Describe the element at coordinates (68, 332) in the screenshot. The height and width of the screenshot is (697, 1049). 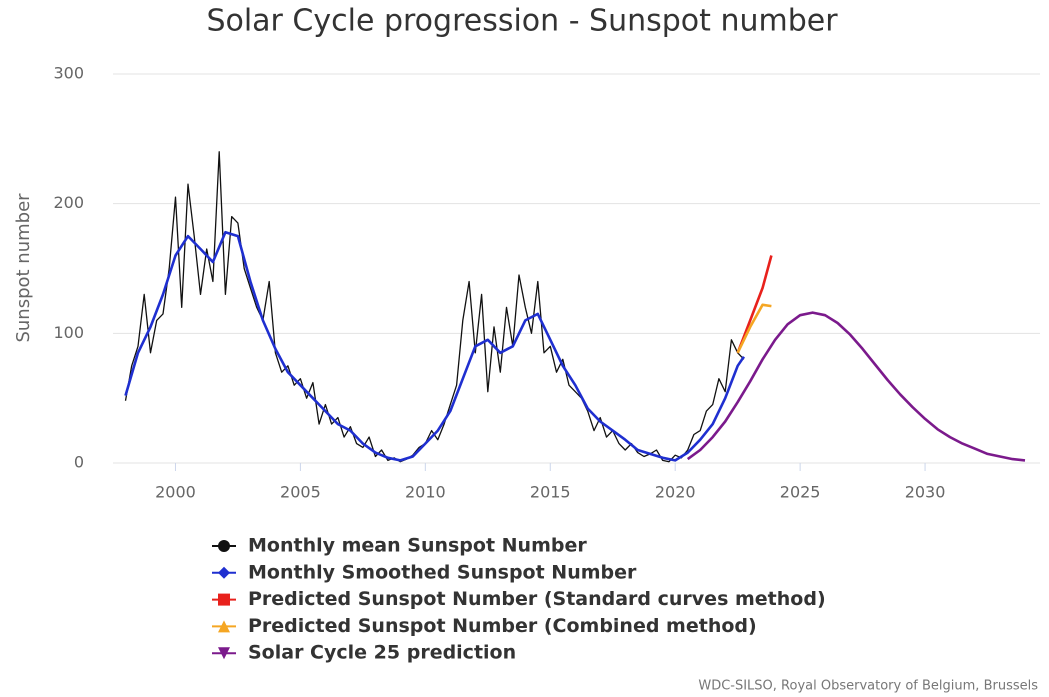
I see `y-tick-label: 100` at that location.